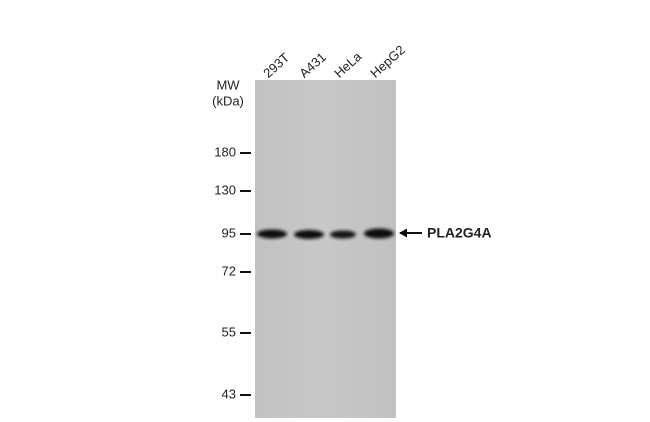  Describe the element at coordinates (348, 64) in the screenshot. I see `lane-label: HeLa` at that location.